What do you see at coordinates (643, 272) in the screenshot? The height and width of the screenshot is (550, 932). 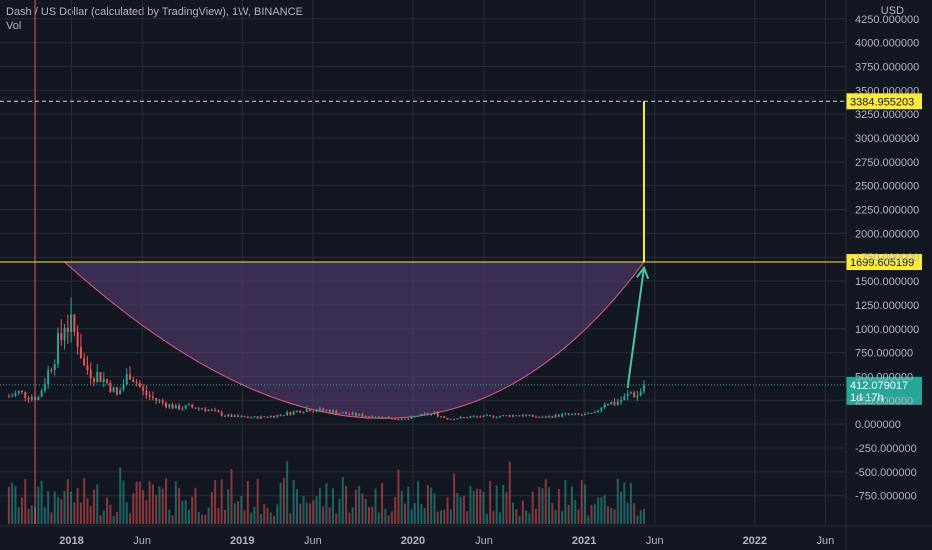 I see `arrow-head` at bounding box center [643, 272].